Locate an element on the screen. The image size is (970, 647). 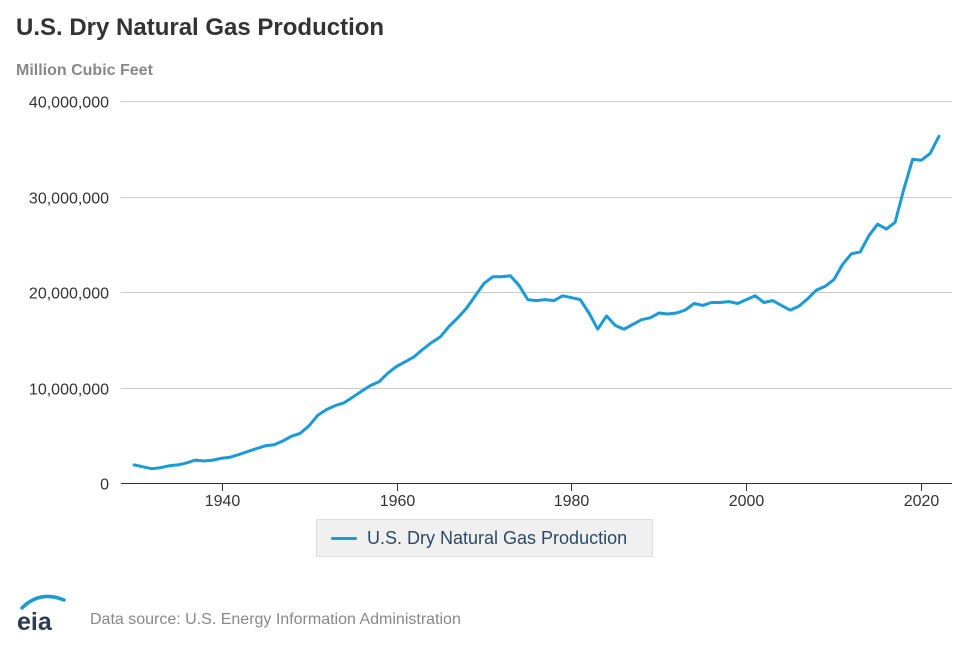
x-tick-label: 1980 is located at coordinates (572, 501).